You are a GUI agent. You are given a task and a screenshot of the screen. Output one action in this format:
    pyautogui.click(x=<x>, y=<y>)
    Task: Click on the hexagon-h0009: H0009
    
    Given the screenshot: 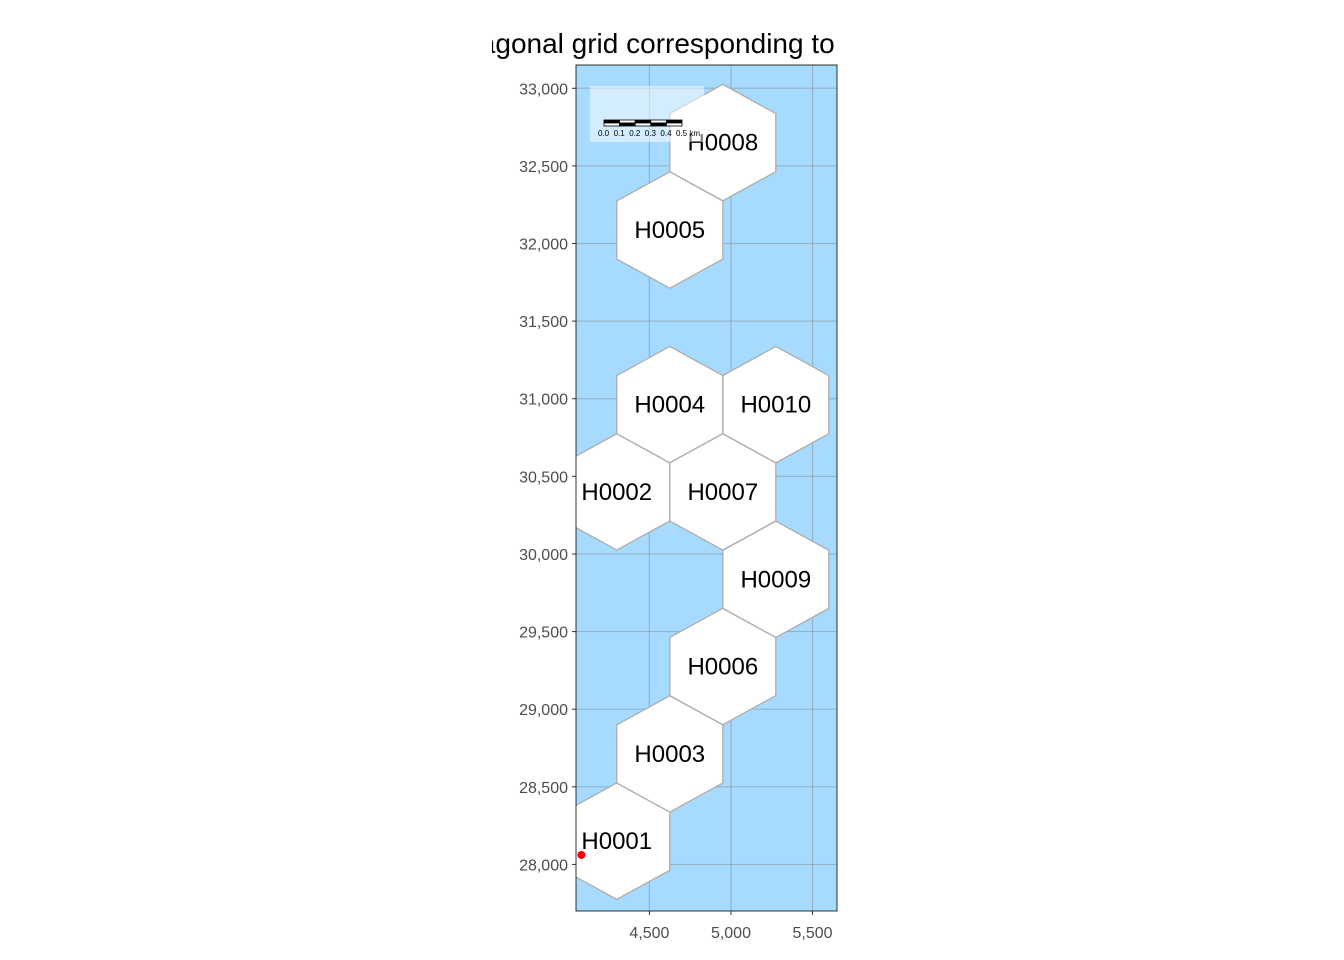 What is the action you would take?
    pyautogui.click(x=776, y=579)
    